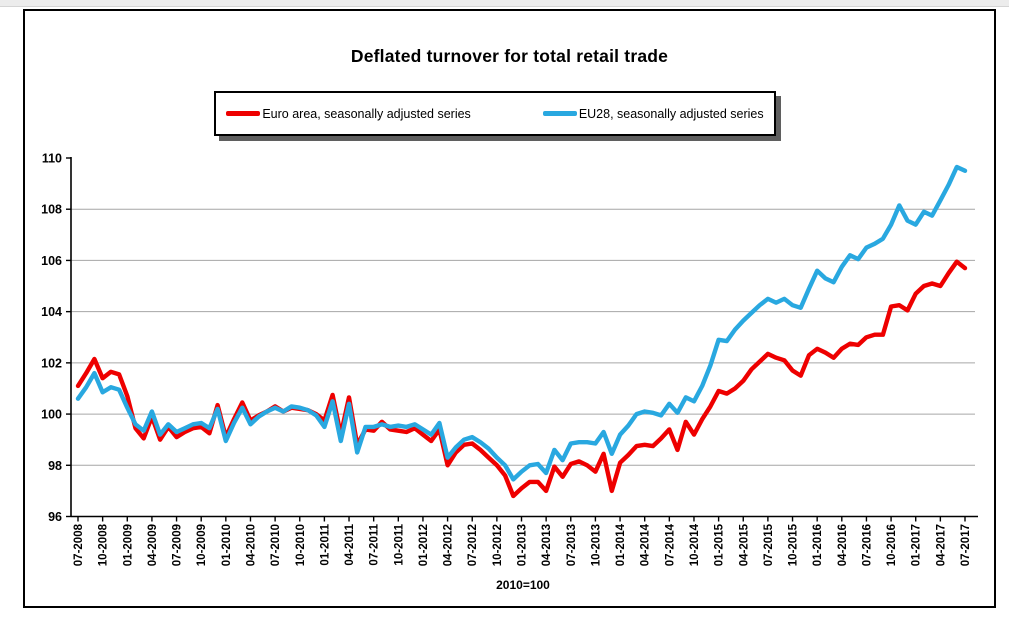 This screenshot has height=625, width=1009. I want to click on legend-label-eu28: EU28, seasonally adjusted series, so click(671, 113).